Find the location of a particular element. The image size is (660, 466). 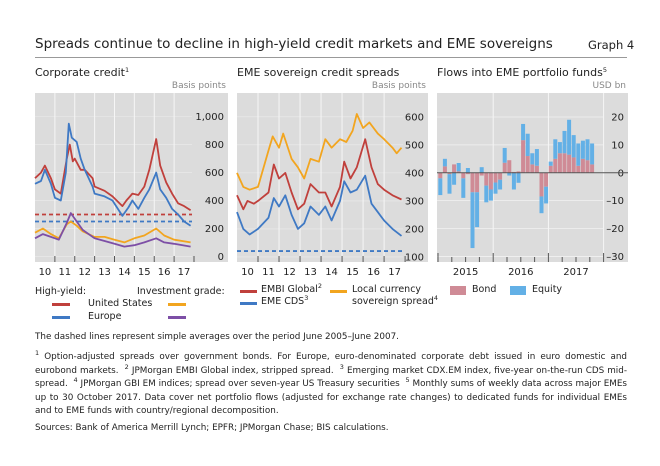

x-tick-label: 10 is located at coordinates (45, 272).